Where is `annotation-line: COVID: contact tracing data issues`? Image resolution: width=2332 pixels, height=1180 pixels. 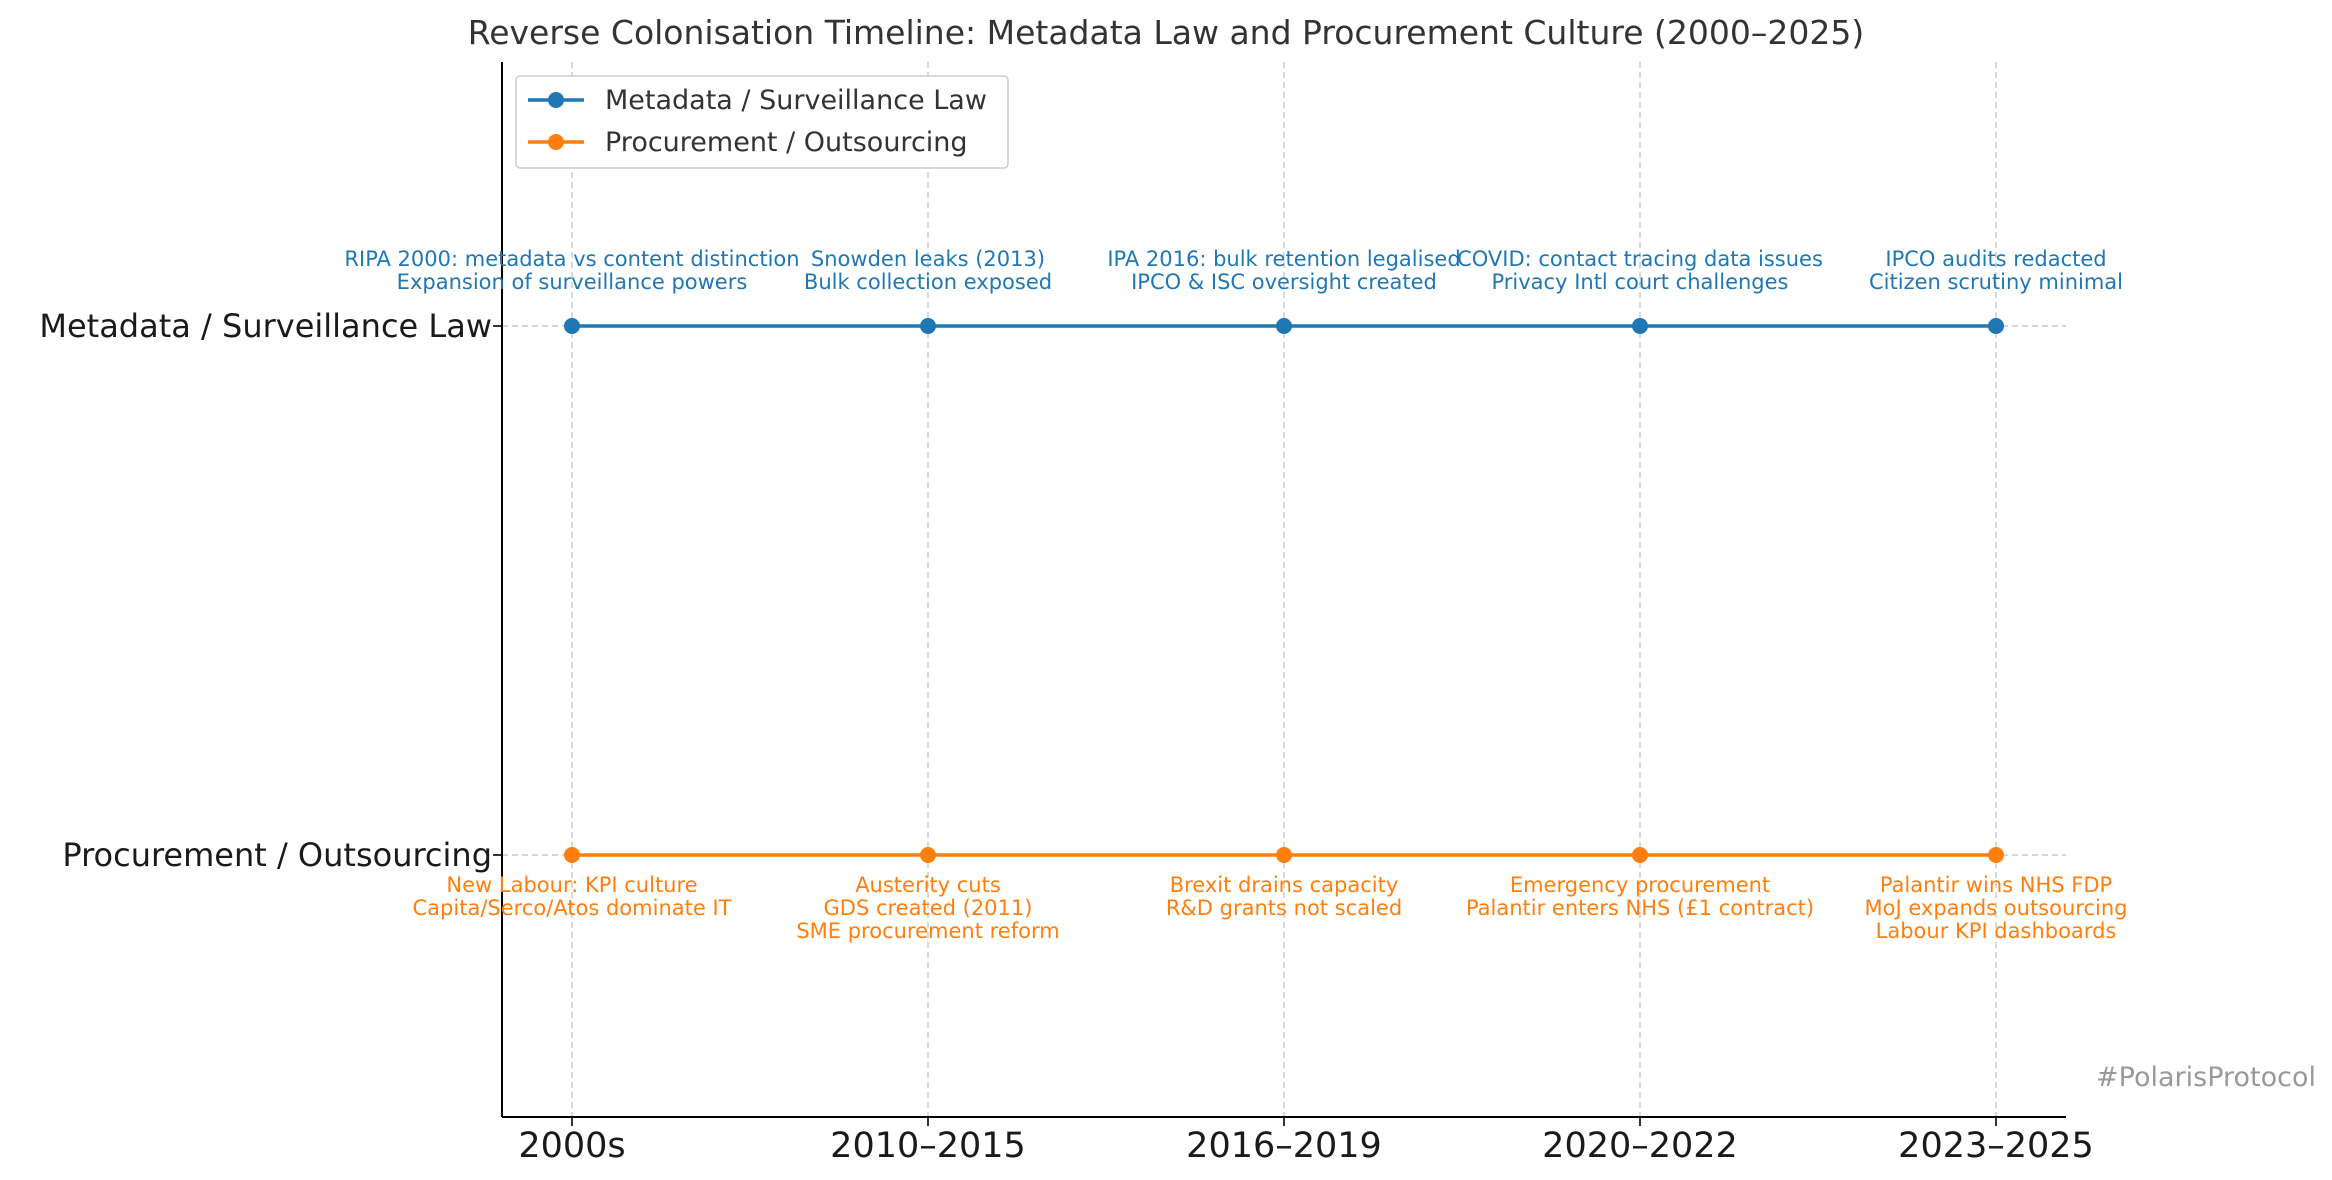 annotation-line: COVID: contact tracing data issues is located at coordinates (1640, 259).